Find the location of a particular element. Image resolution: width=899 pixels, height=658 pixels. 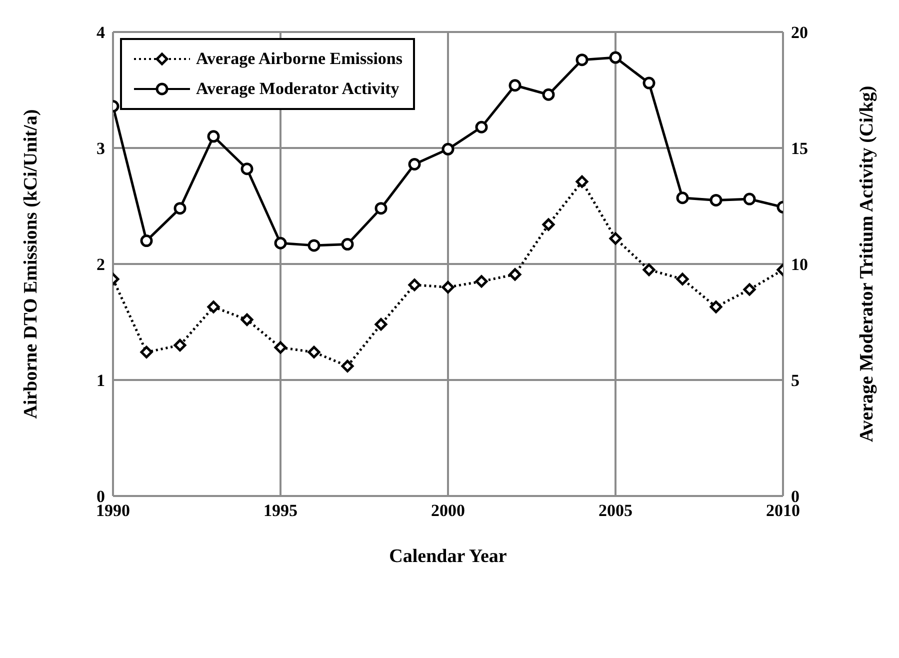

y2-tick-label: 5 is located at coordinates (795, 380).